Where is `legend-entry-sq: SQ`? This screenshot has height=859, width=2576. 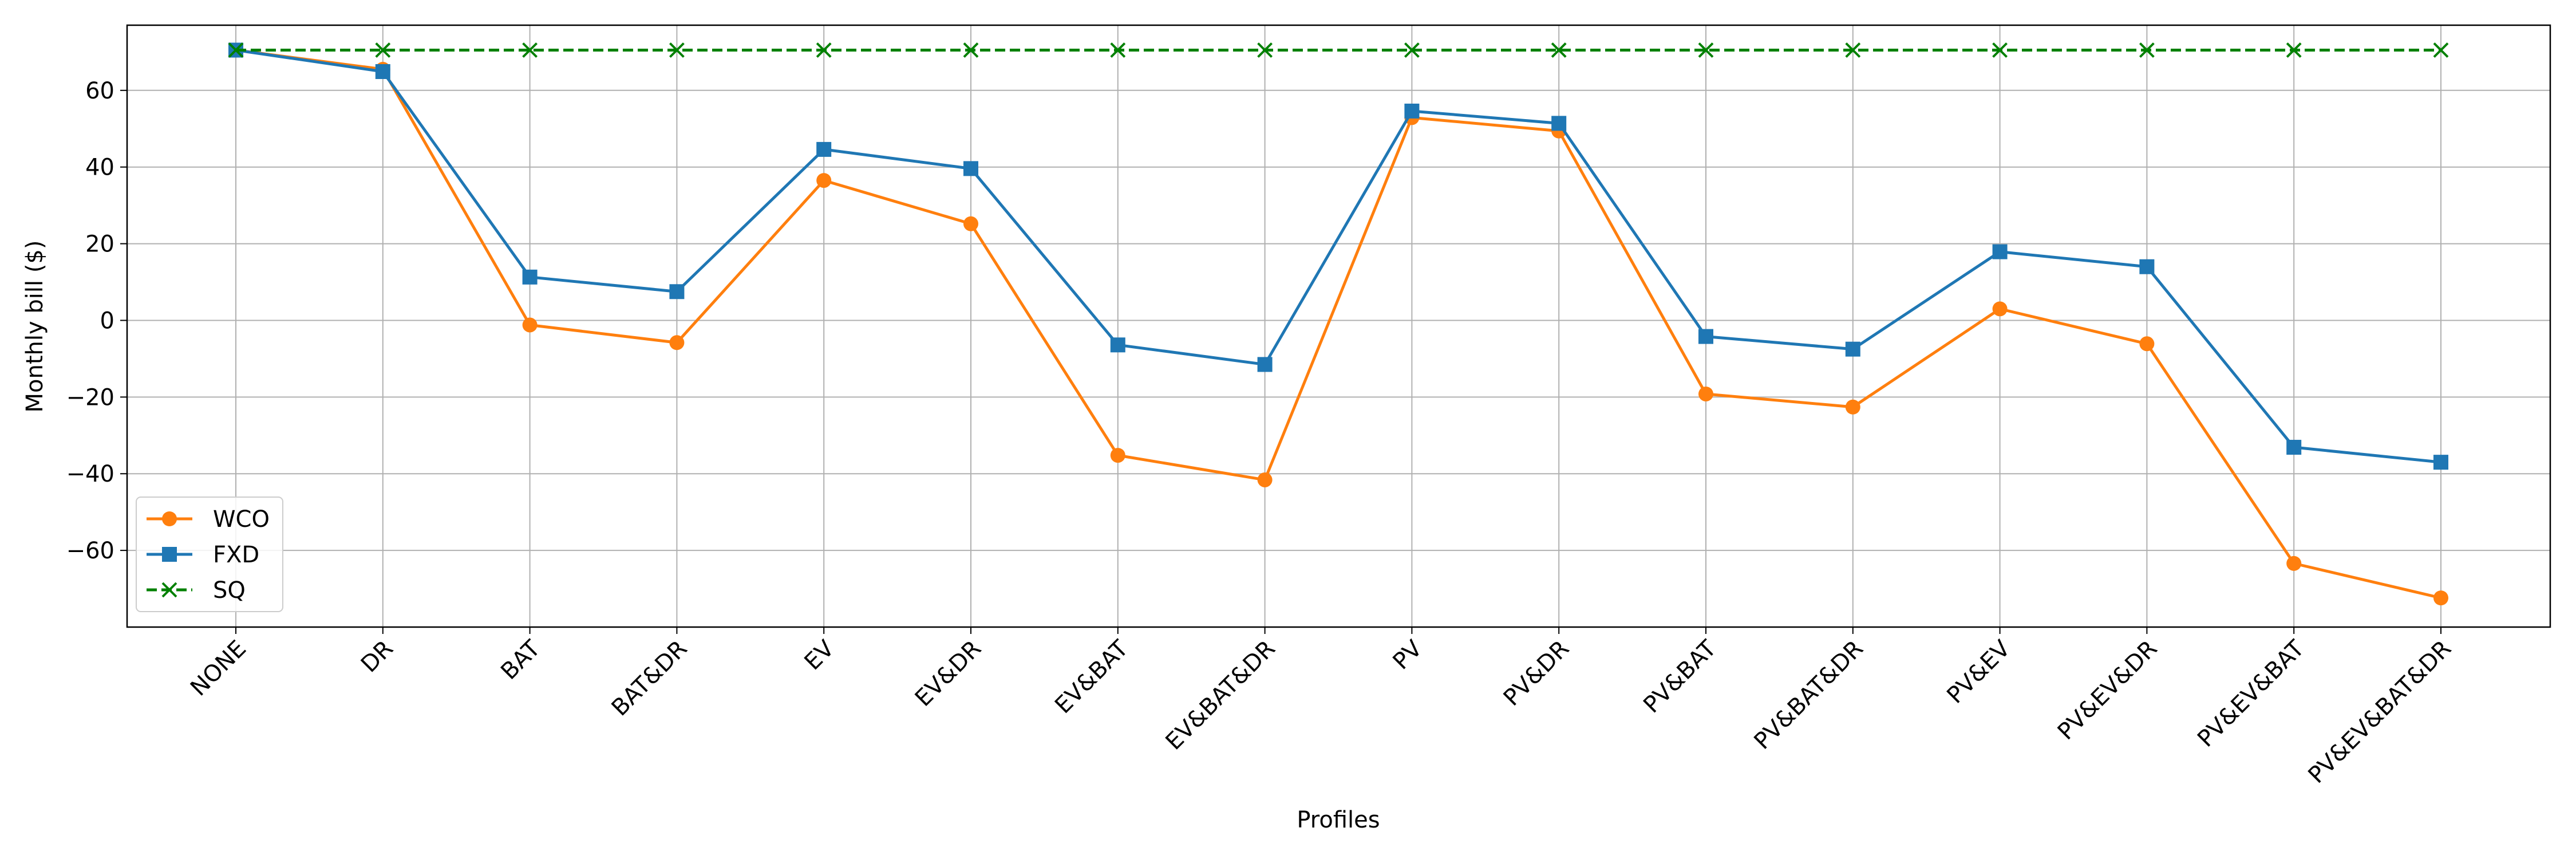 legend-entry-sq: SQ is located at coordinates (196, 590).